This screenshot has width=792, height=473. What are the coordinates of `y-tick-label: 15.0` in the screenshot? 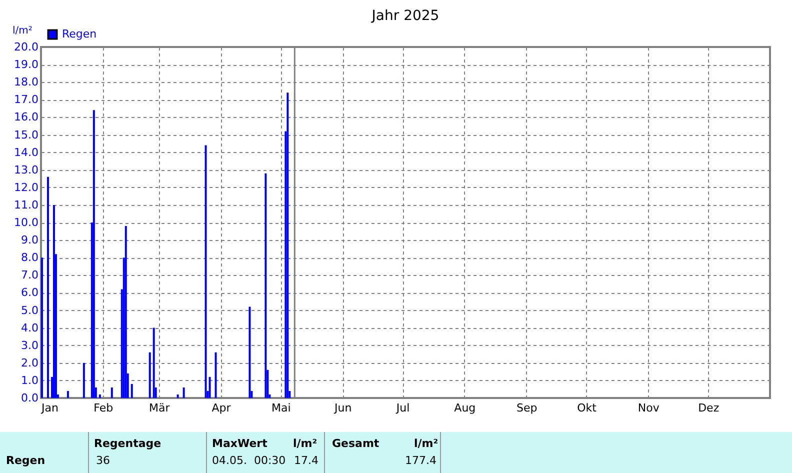 It's located at (26, 135).